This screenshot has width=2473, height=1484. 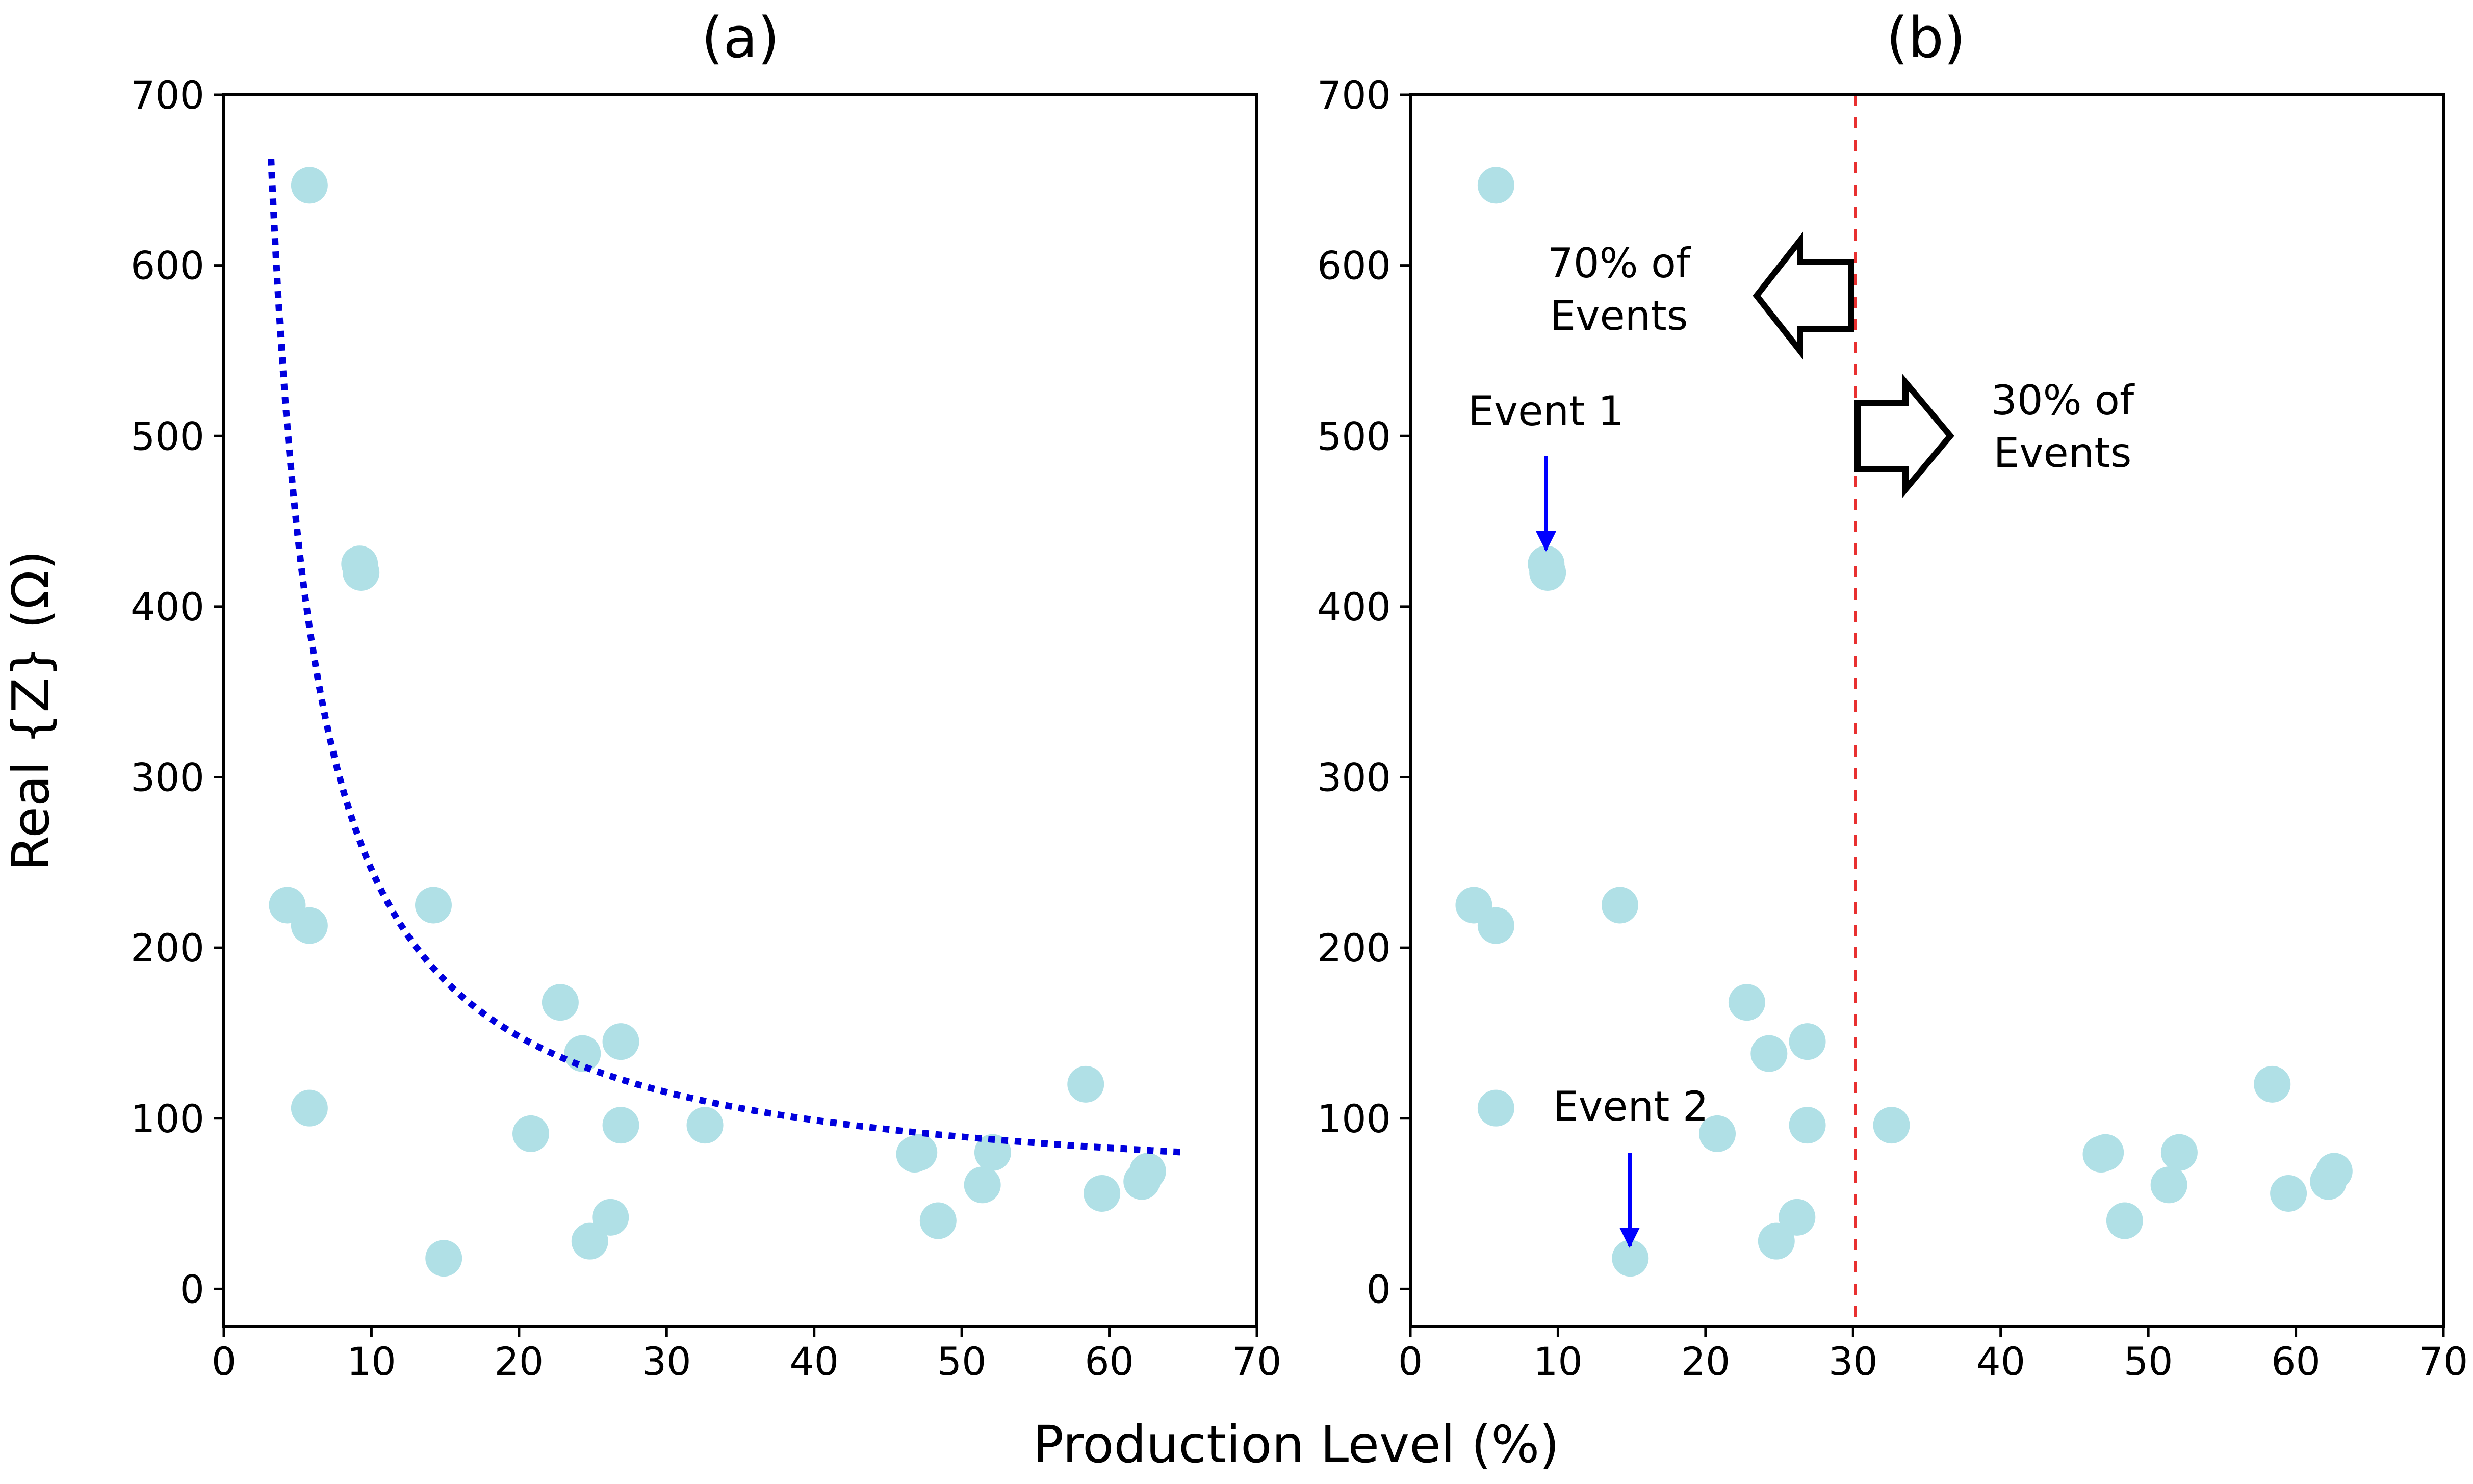 I want to click on right-region-label-line2: Events, so click(x=2063, y=453).